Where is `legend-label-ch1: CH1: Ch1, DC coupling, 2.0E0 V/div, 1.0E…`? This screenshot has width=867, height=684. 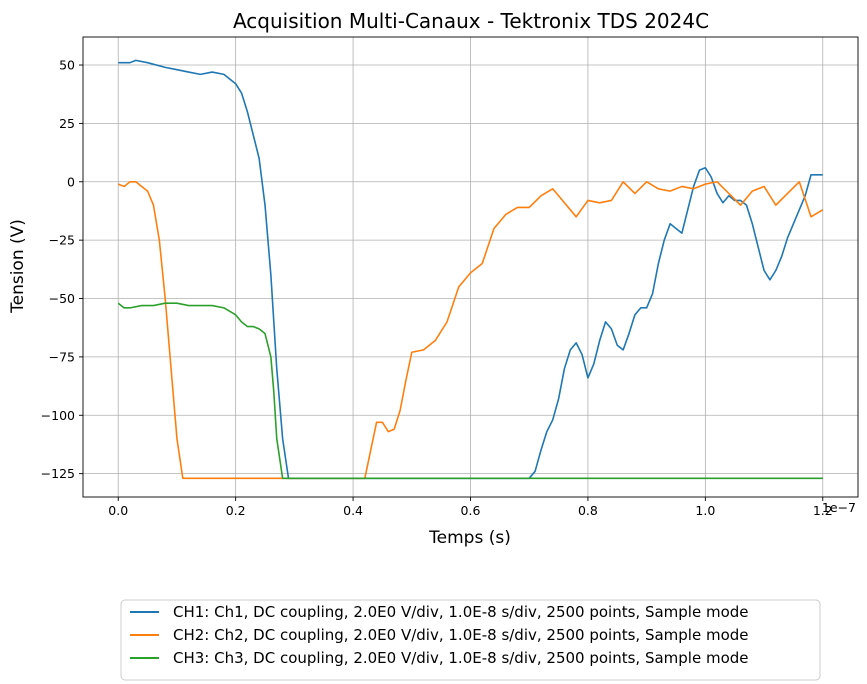
legend-label-ch1: CH1: Ch1, DC coupling, 2.0E0 V/div, 1.0E… is located at coordinates (461, 612).